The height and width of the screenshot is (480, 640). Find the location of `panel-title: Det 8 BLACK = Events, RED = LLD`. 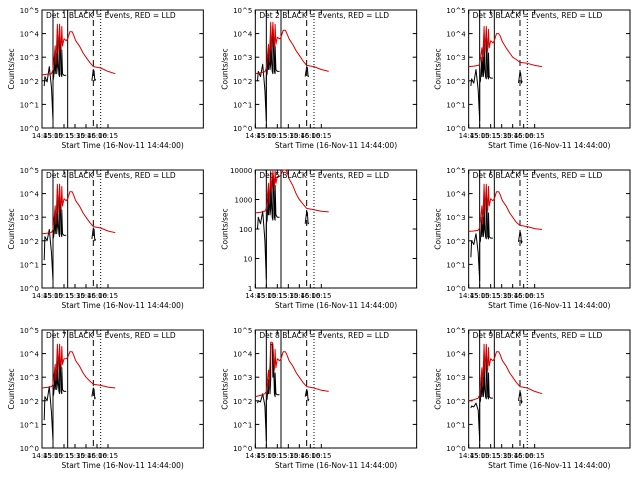

panel-title: Det 8 BLACK = Events, RED = LLD is located at coordinates (324, 335).